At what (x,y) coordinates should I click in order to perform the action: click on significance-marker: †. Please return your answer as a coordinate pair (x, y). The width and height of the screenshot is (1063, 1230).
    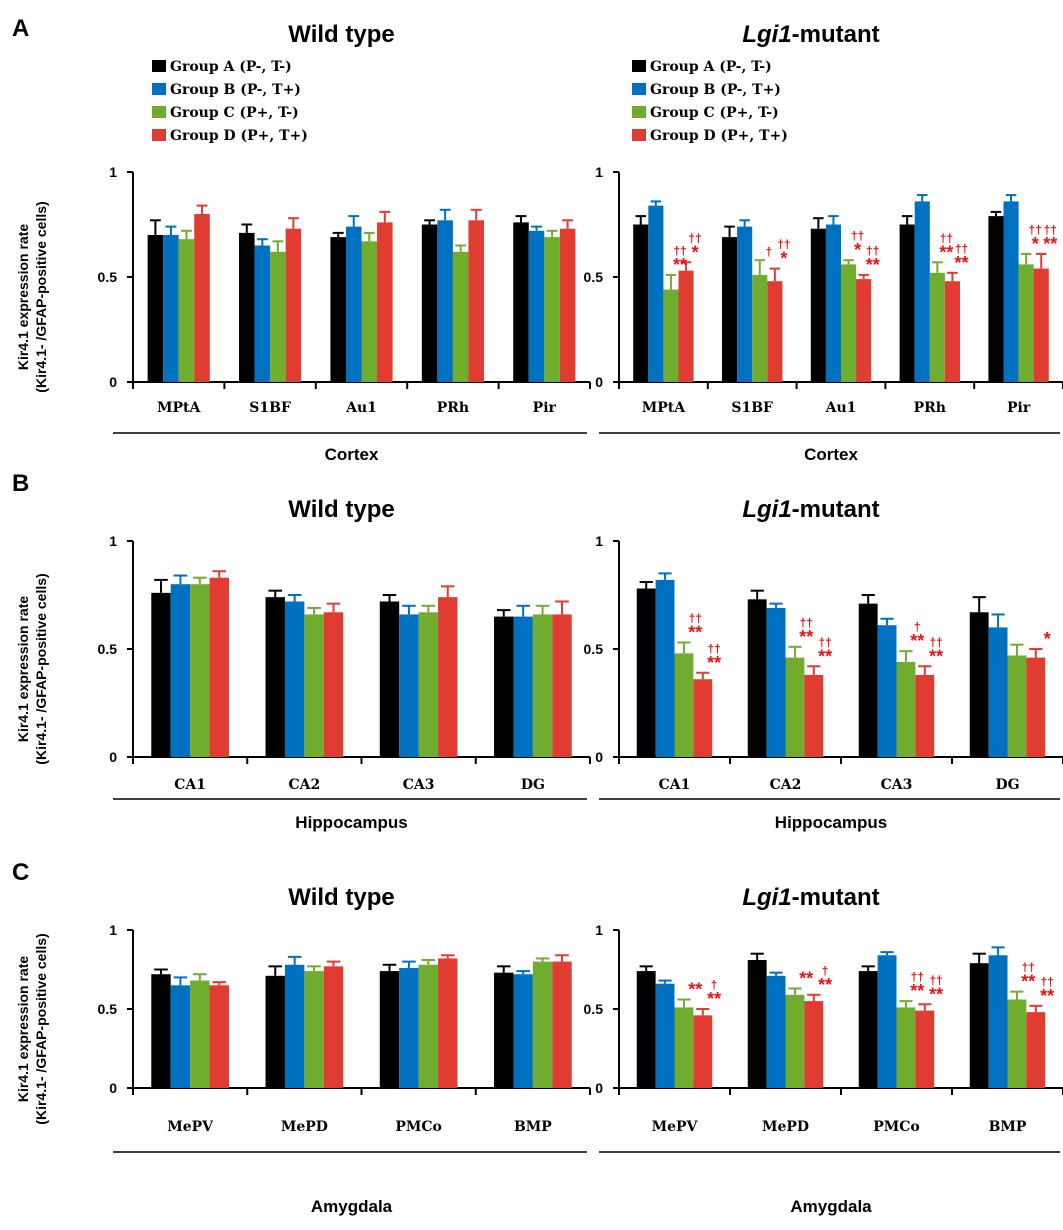
    Looking at the image, I should click on (917, 627).